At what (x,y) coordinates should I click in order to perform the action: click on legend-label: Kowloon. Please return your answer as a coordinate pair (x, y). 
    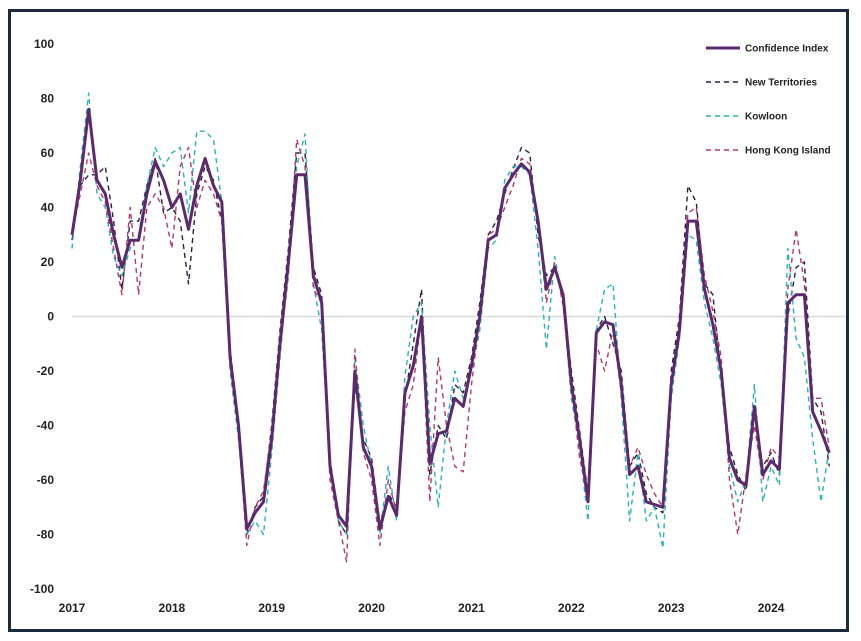
    Looking at the image, I should click on (766, 117).